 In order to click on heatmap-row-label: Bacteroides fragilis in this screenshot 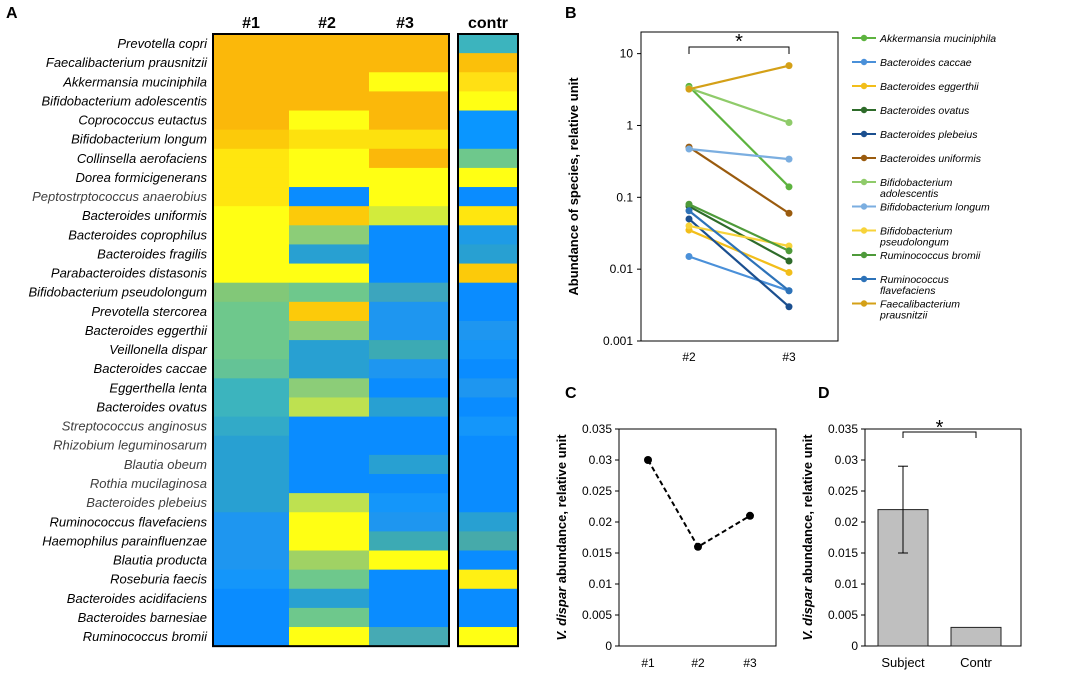, I will do `click(152, 253)`.